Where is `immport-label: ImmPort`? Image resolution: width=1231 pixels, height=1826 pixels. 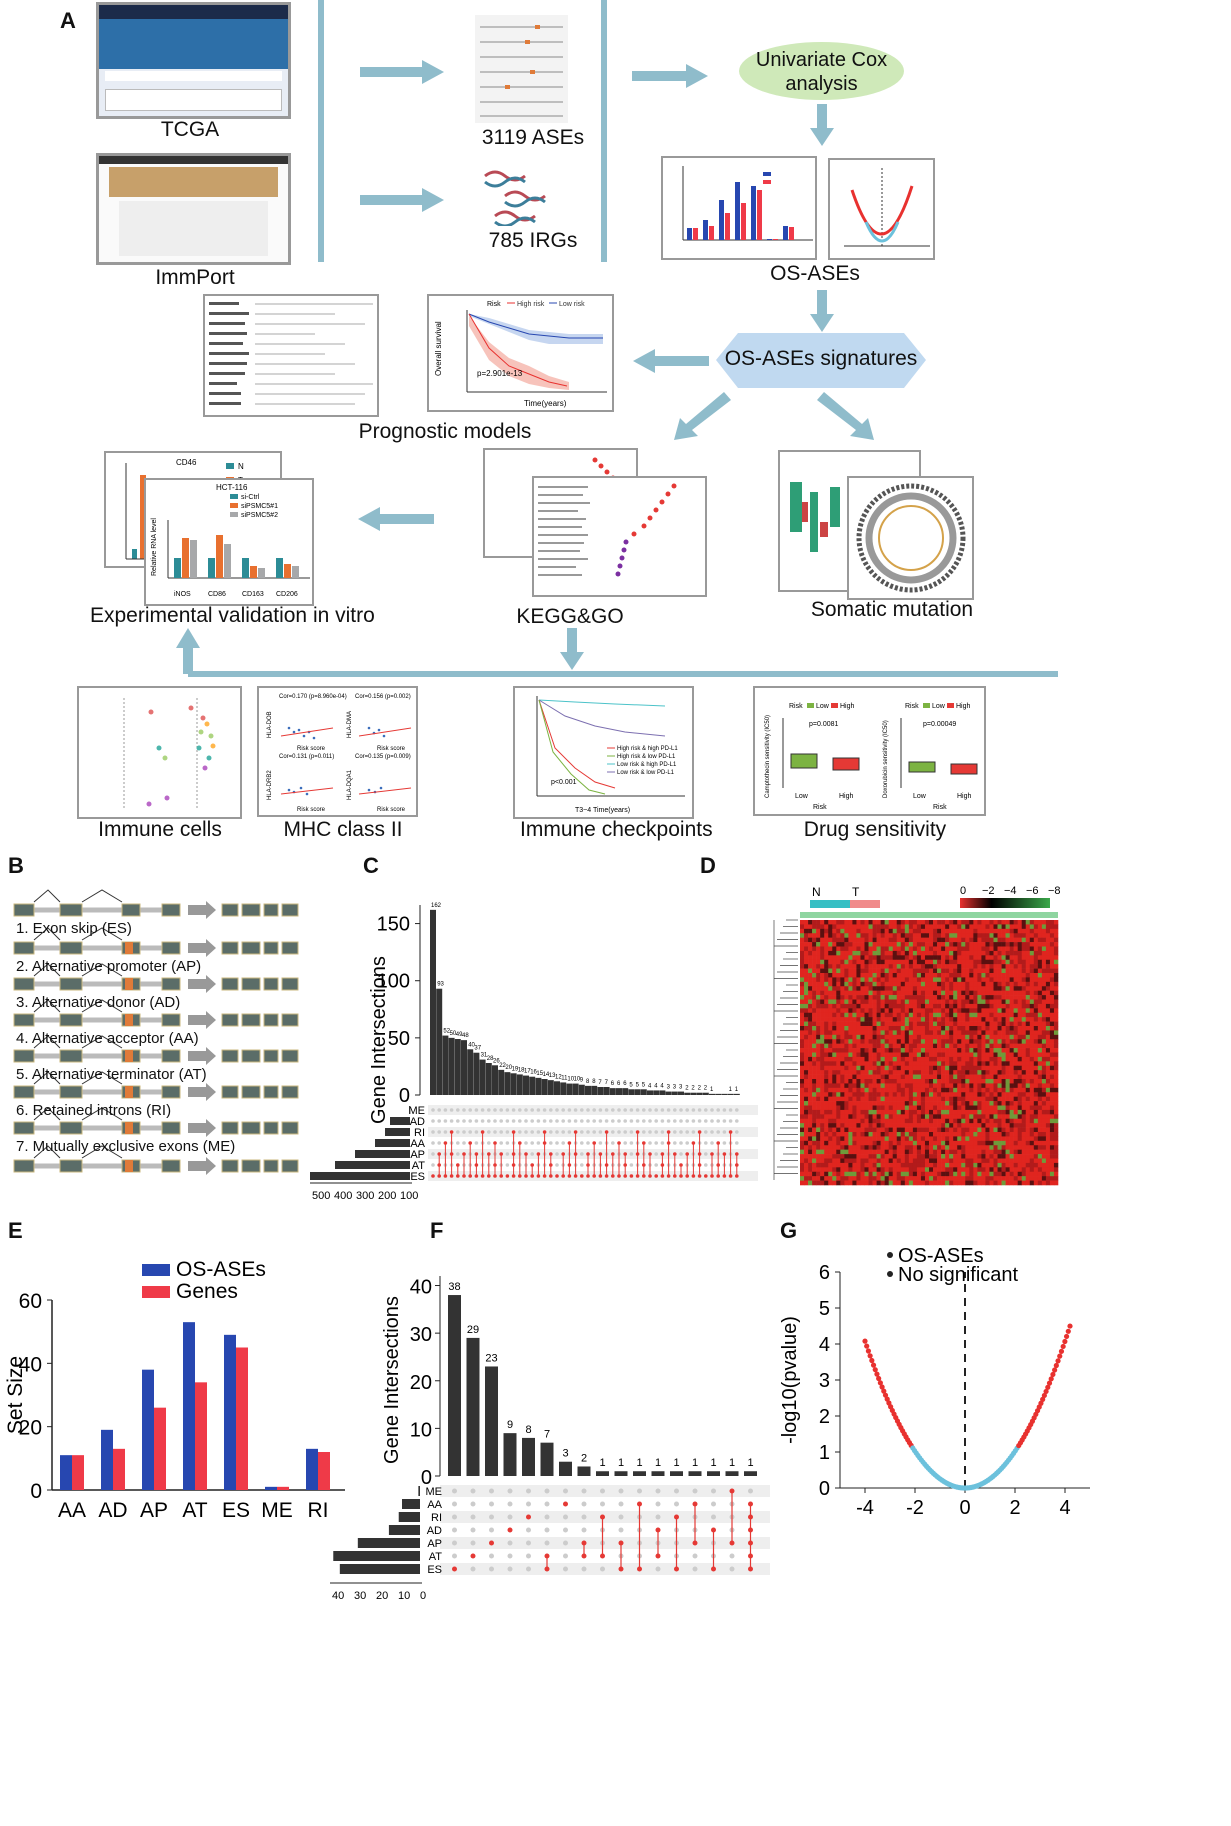
immport-label: ImmPort is located at coordinates (195, 277).